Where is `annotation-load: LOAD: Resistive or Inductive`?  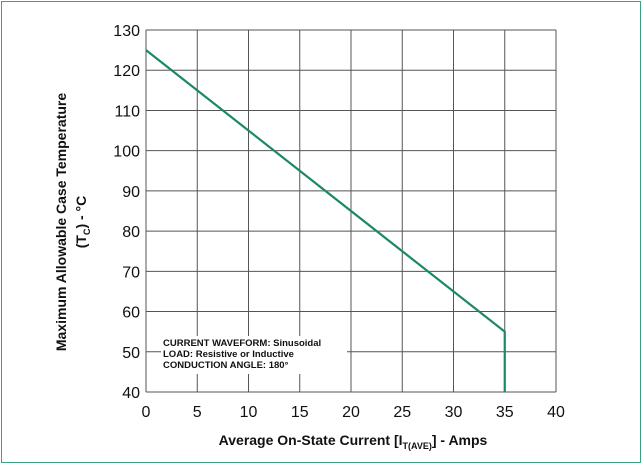
annotation-load: LOAD: Resistive or Inductive is located at coordinates (228, 354).